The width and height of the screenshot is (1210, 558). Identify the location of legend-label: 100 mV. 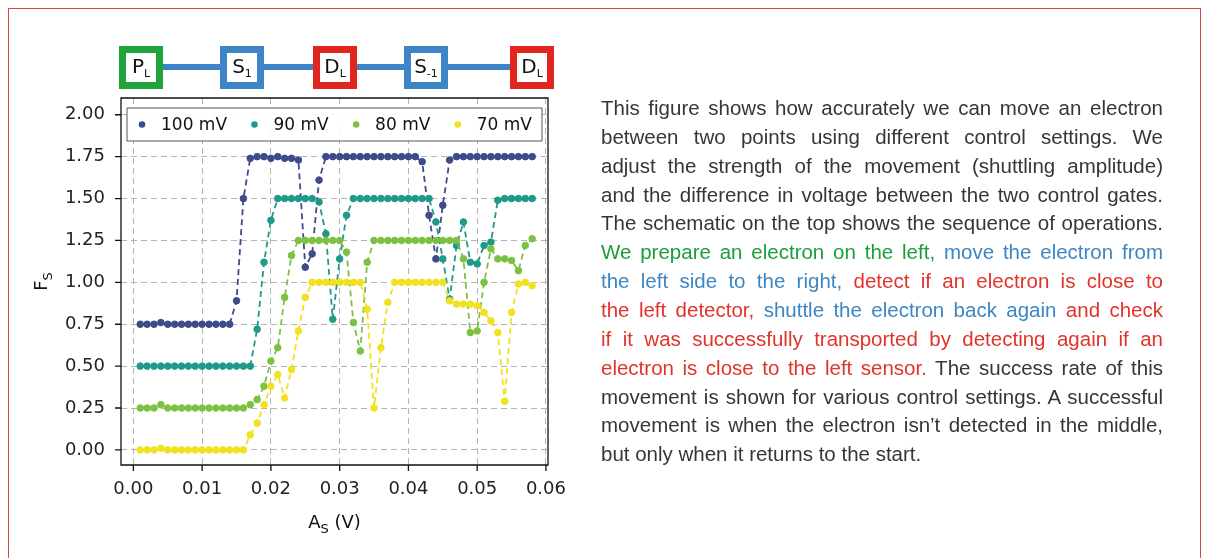
(194, 123).